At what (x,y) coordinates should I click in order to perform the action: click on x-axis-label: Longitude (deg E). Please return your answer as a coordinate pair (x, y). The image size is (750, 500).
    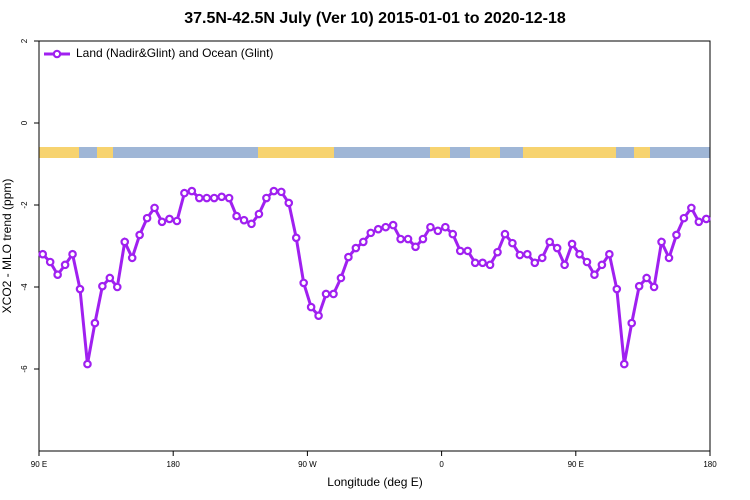
    Looking at the image, I should click on (374, 482).